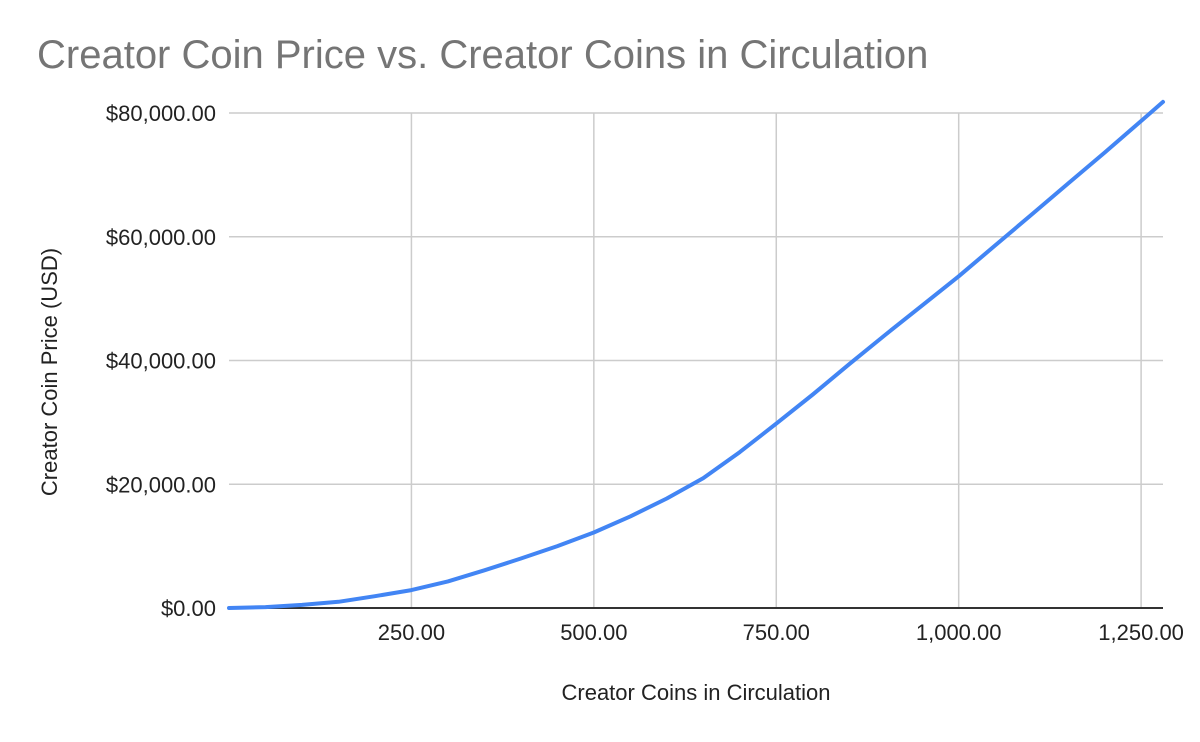 The image size is (1200, 742). What do you see at coordinates (188, 608) in the screenshot?
I see `y-tick-label: $0.00` at bounding box center [188, 608].